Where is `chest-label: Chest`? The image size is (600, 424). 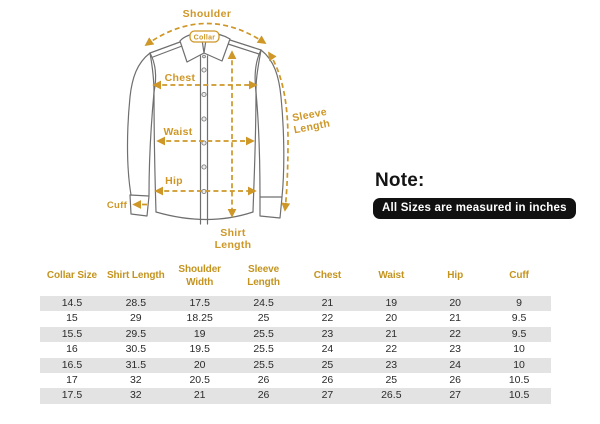
chest-label: Chest is located at coordinates (180, 78).